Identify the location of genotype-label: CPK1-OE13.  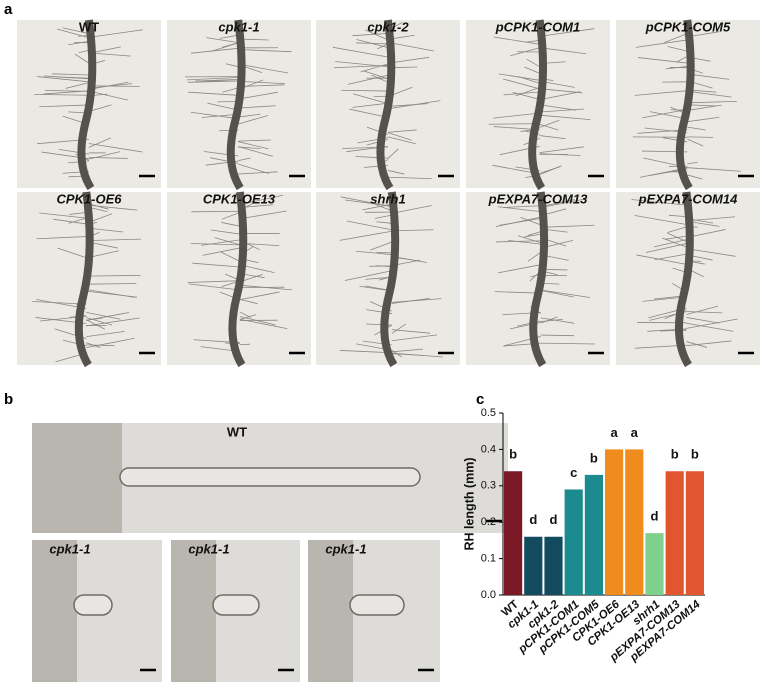
(239, 198).